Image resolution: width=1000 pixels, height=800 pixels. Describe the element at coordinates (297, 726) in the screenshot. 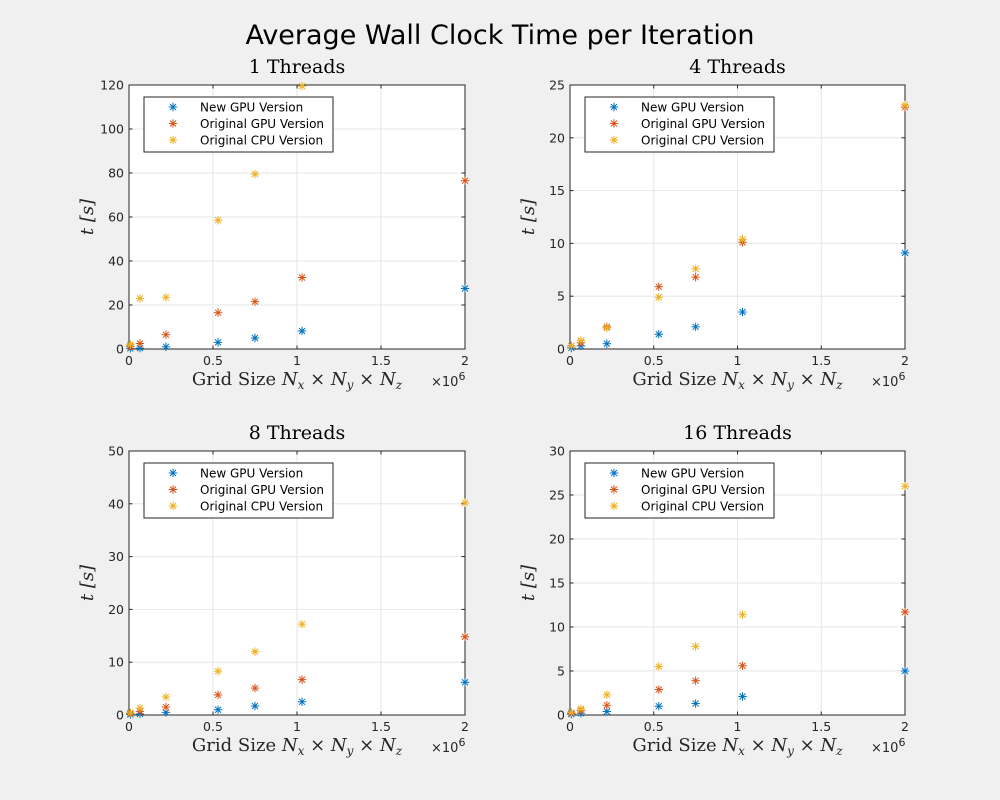

I see `x-tick-label: 1` at that location.